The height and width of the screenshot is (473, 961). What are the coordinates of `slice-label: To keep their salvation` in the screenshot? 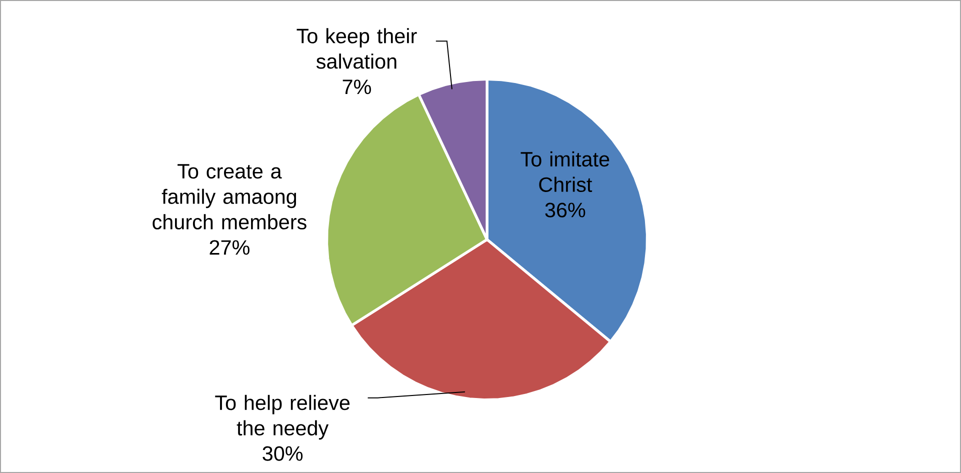 It's located at (356, 48).